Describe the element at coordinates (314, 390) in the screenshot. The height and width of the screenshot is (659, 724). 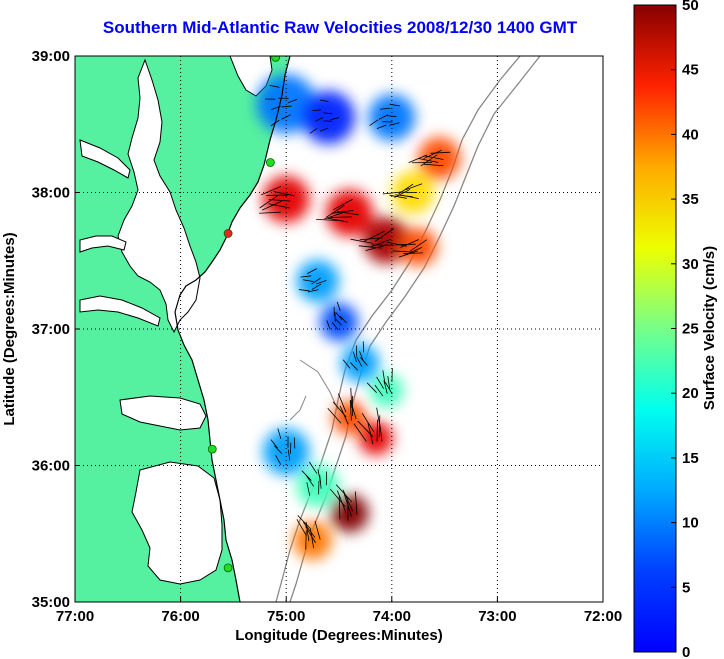
I see `isobath-inner` at that location.